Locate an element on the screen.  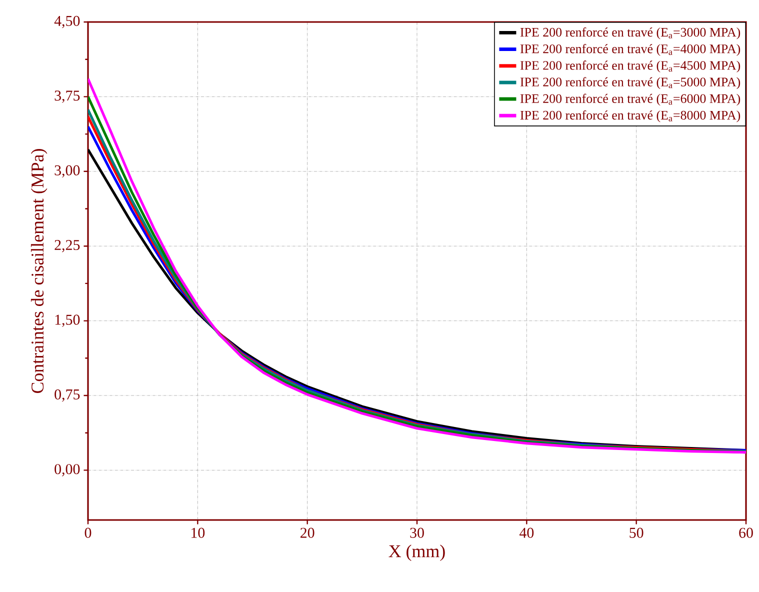
x-tick-label: 0 is located at coordinates (88, 533).